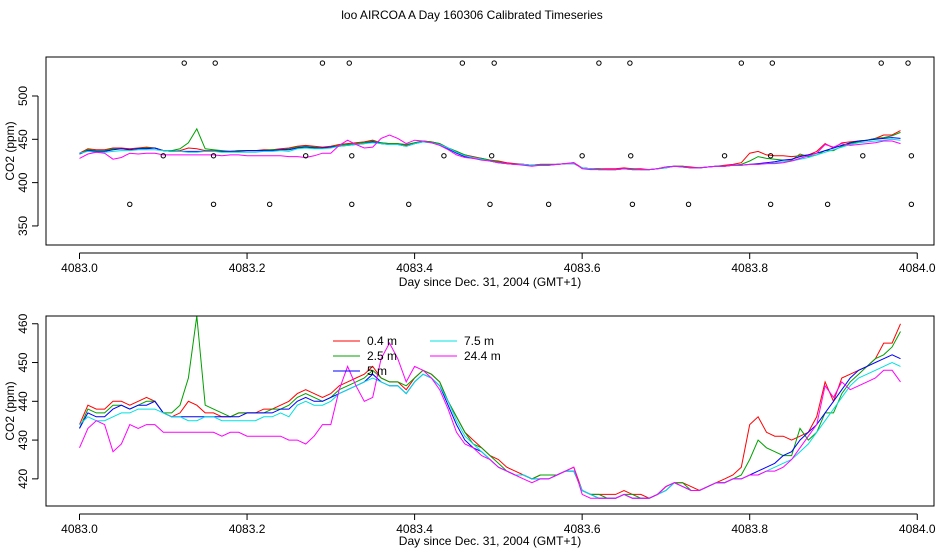 This screenshot has width=950, height=550. I want to click on top-x-axis-label: Day since Dec. 31, 2004 (GMT+1), so click(490, 282).